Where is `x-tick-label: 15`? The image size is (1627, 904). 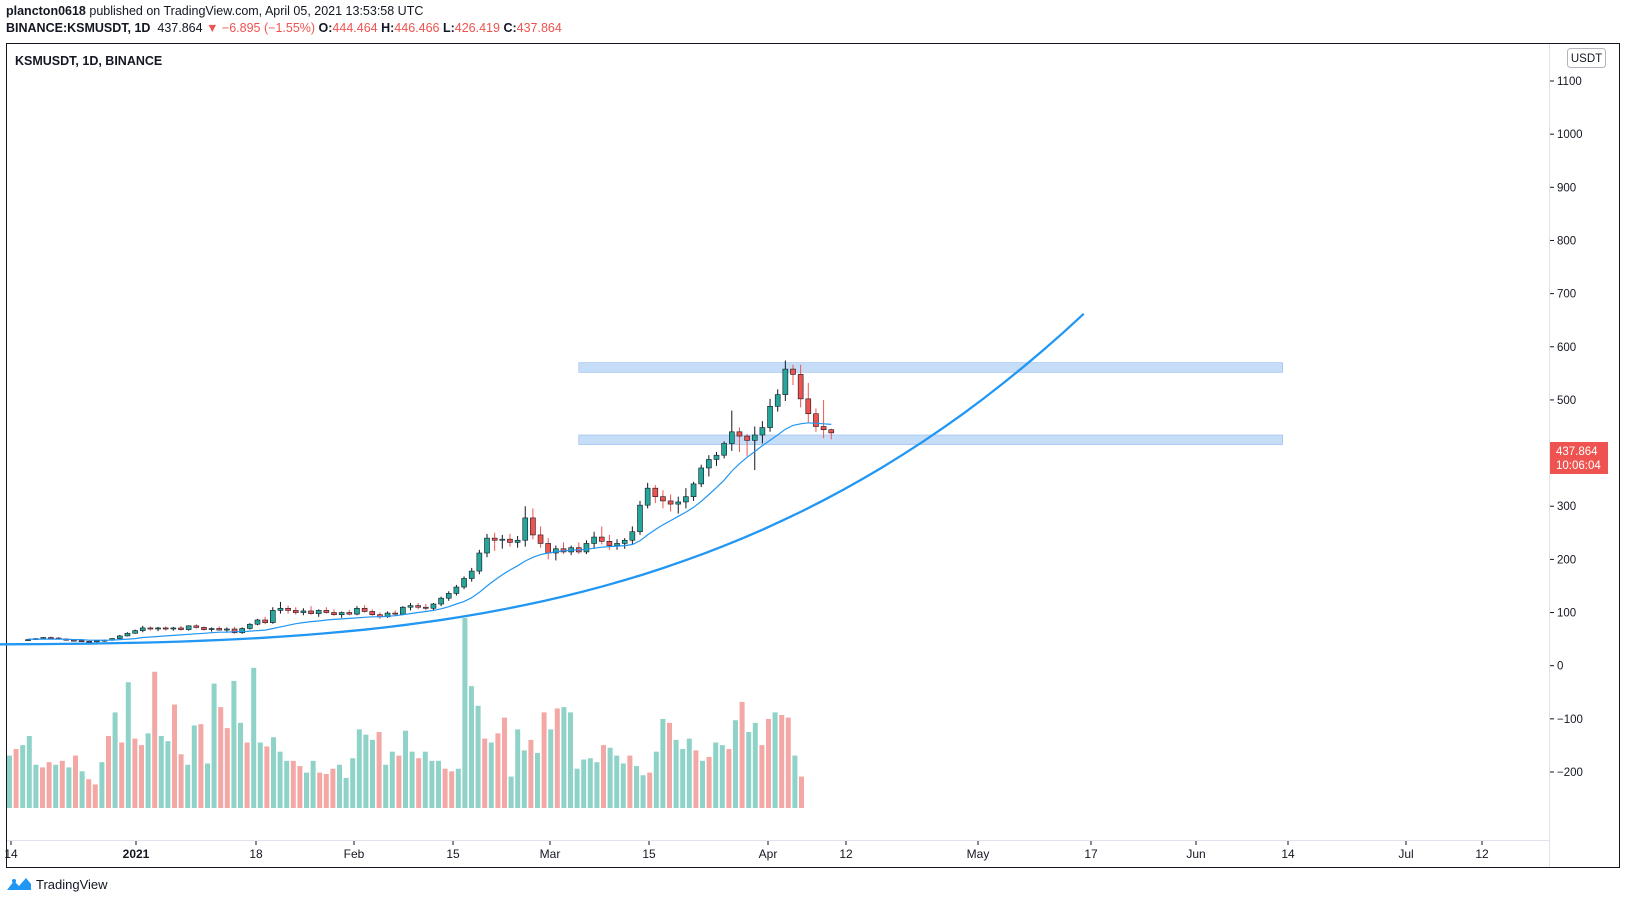
x-tick-label: 15 is located at coordinates (649, 854).